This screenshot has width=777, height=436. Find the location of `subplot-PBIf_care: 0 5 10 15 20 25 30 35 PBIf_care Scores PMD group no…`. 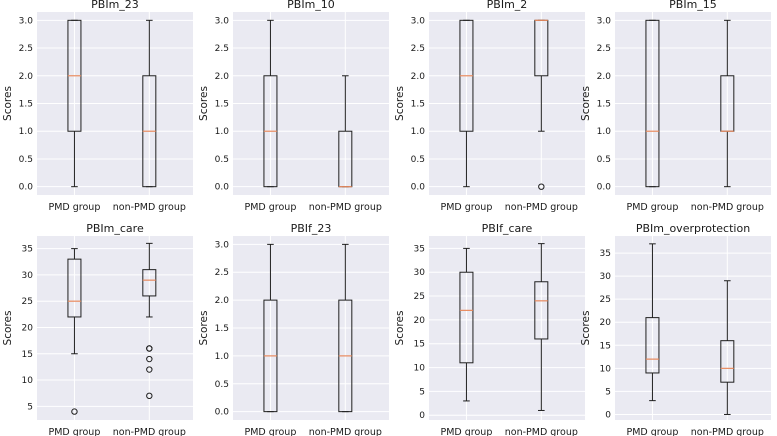

subplot-PBIf_care: 0 5 10 15 20 25 30 35 PBIf_care Scores PMD group no… is located at coordinates (489, 329).